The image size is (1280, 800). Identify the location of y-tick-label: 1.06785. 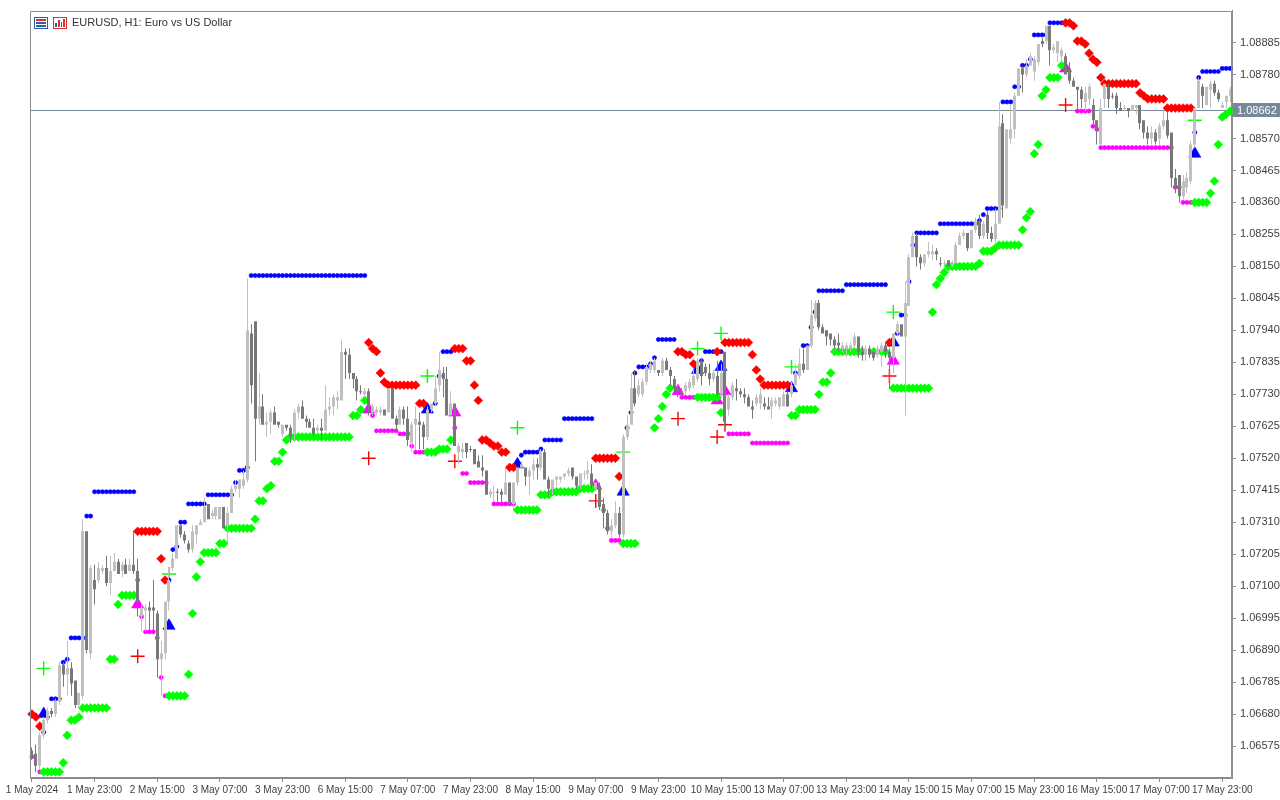
(1260, 681).